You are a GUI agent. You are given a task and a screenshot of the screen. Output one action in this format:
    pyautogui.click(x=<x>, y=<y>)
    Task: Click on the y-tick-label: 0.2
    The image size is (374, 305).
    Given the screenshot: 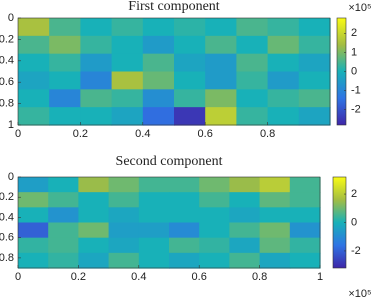 What is the action you would take?
    pyautogui.click(x=7, y=197)
    